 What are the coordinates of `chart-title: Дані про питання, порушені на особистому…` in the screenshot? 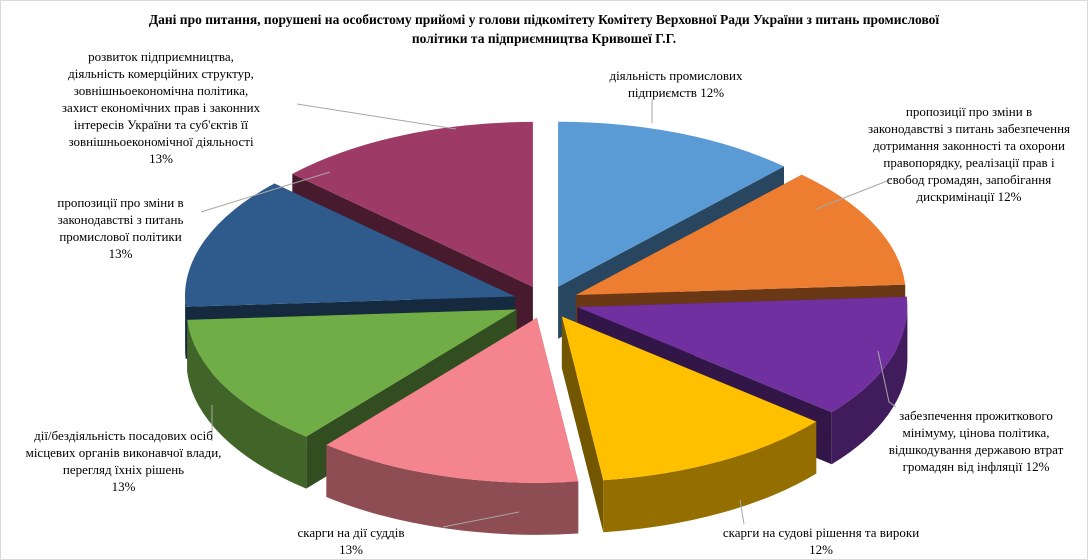 It's located at (544, 29).